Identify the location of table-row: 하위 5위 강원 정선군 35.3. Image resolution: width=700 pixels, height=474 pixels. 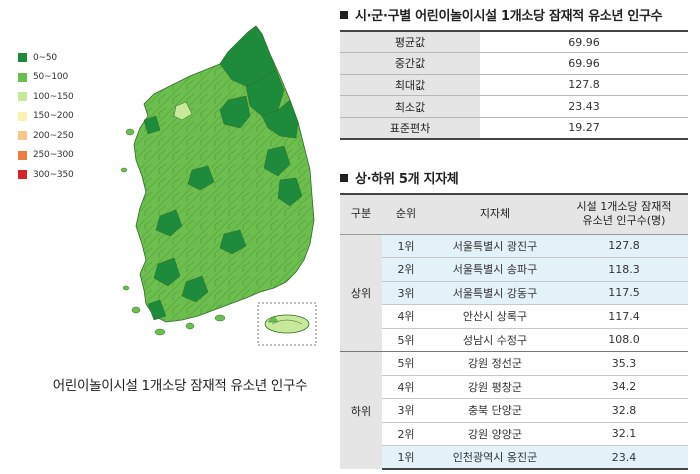
(514, 410).